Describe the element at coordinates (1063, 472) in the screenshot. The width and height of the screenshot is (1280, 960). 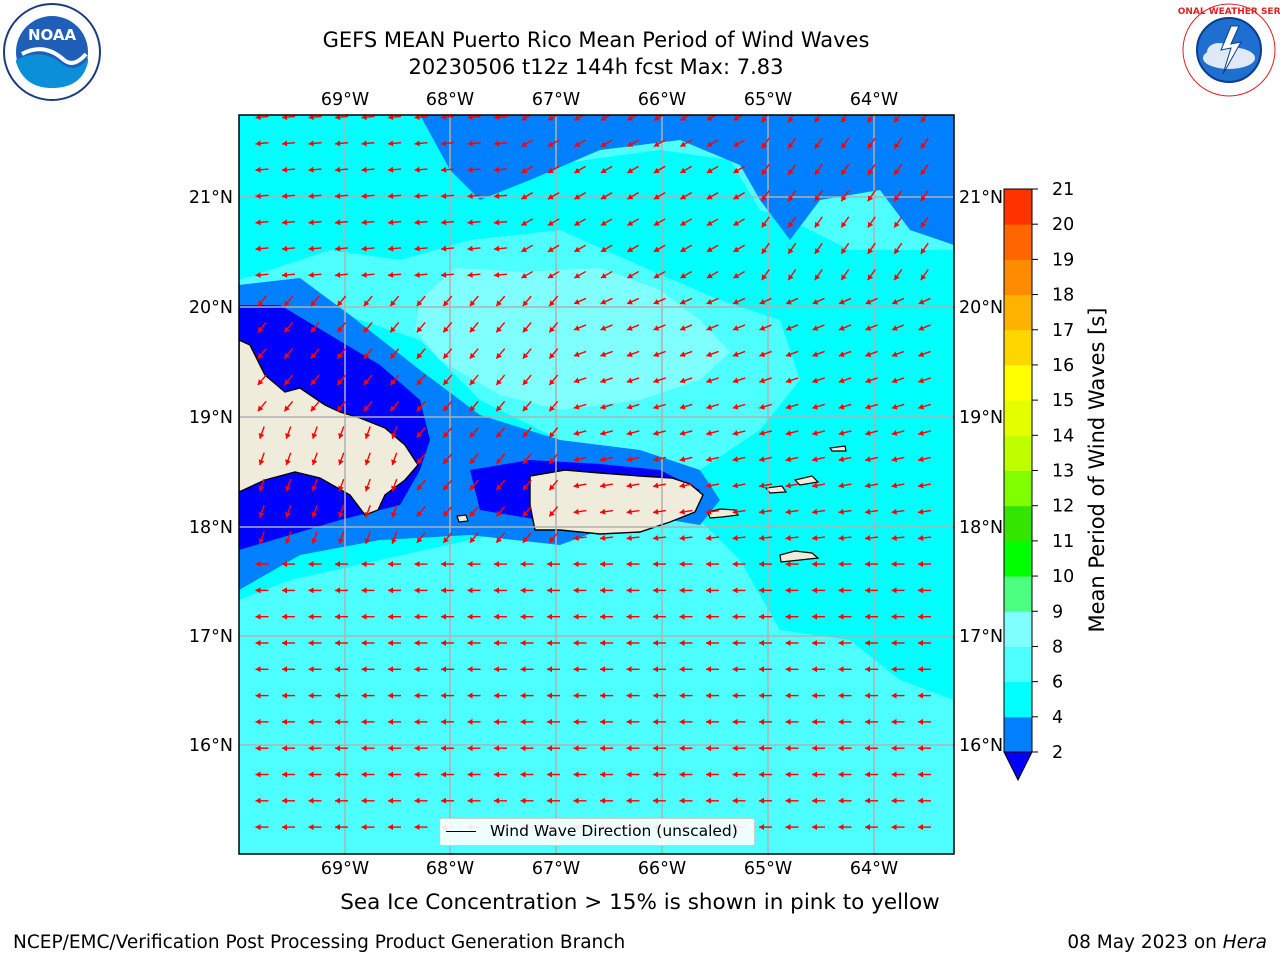
I see `colorbar-tick-label: 13` at that location.